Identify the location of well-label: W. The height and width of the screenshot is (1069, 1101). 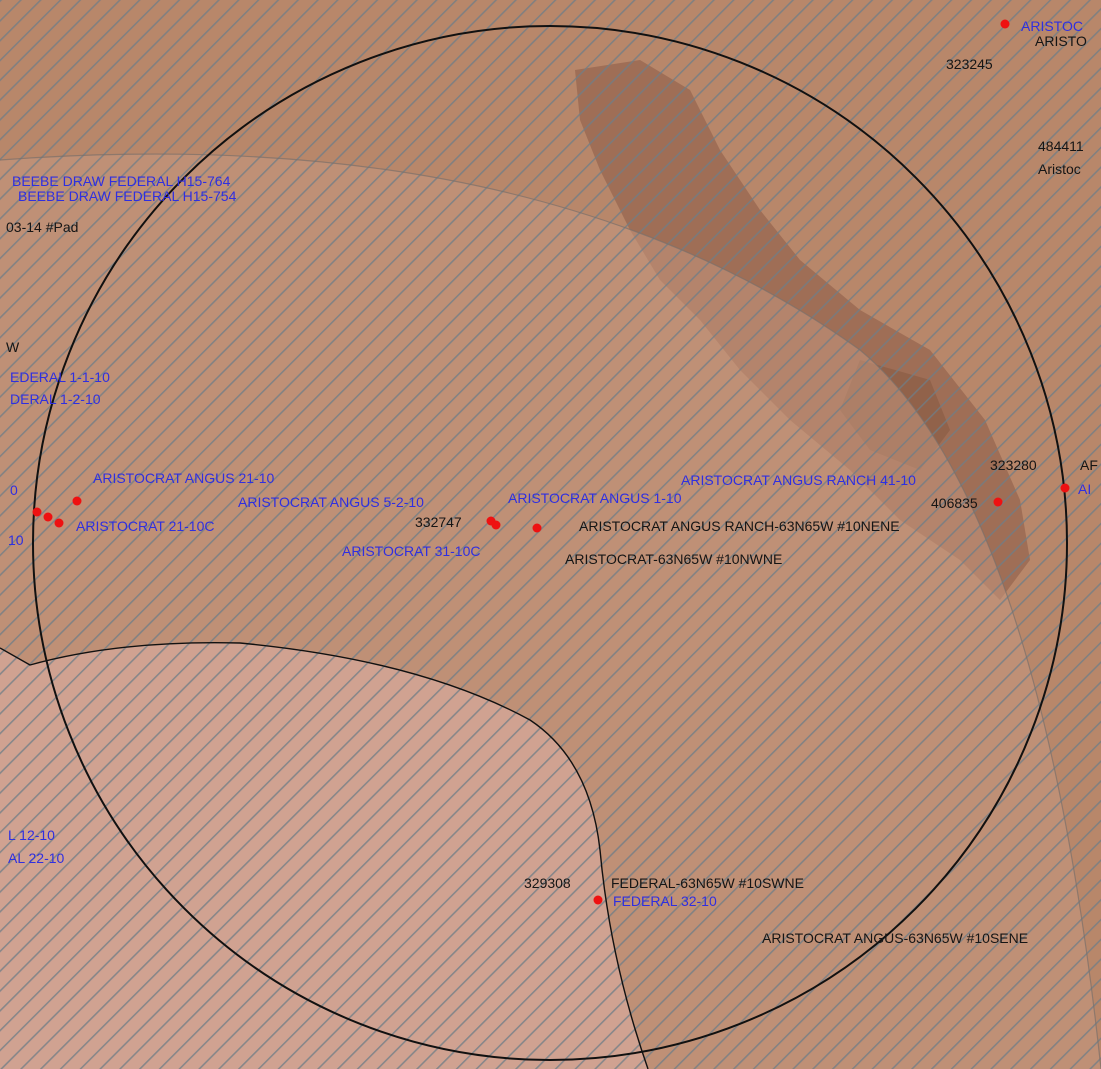
(13, 347).